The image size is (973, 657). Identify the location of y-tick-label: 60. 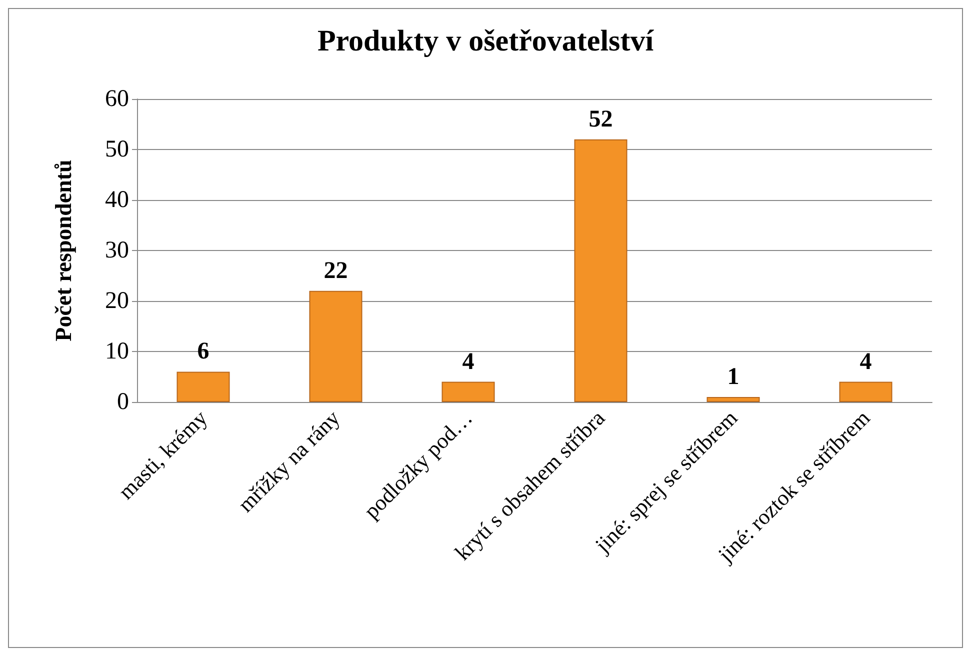
(117, 99).